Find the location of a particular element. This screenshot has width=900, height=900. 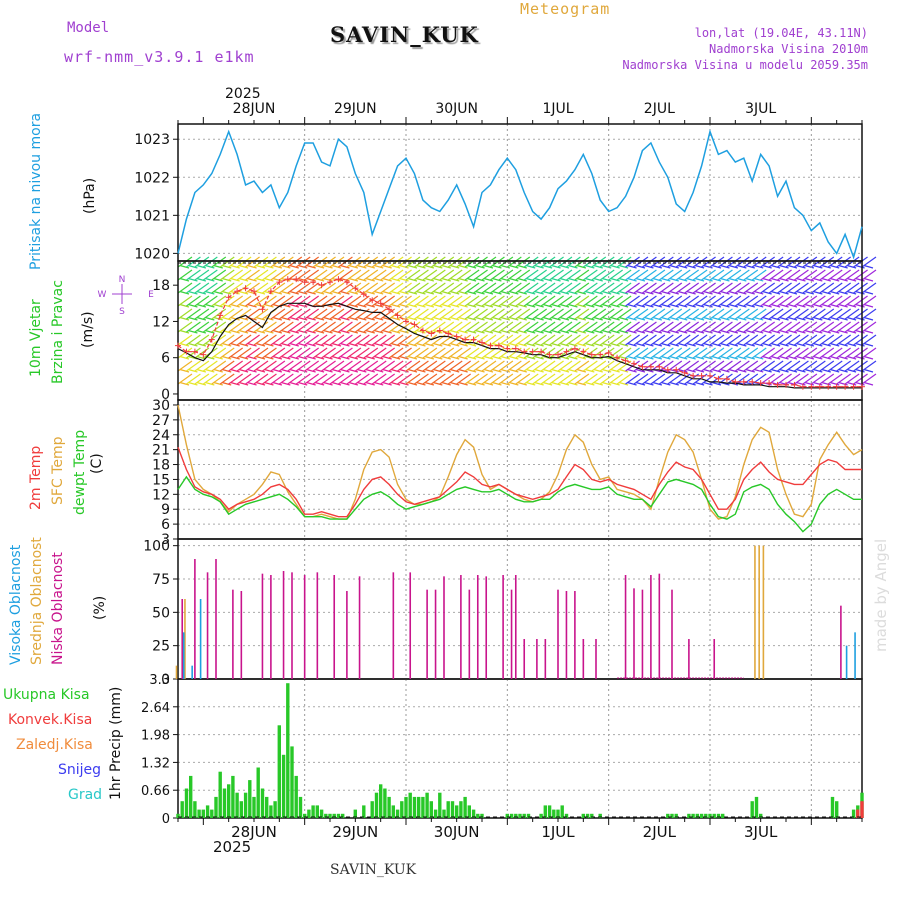

sfc-temp-line is located at coordinates (520, 462).